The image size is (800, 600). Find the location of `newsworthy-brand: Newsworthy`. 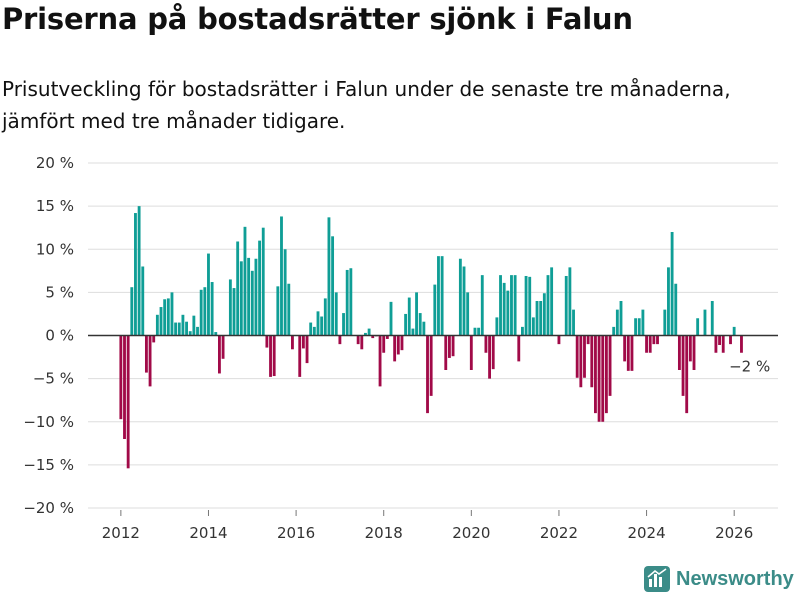

newsworthy-brand: Newsworthy is located at coordinates (719, 579).